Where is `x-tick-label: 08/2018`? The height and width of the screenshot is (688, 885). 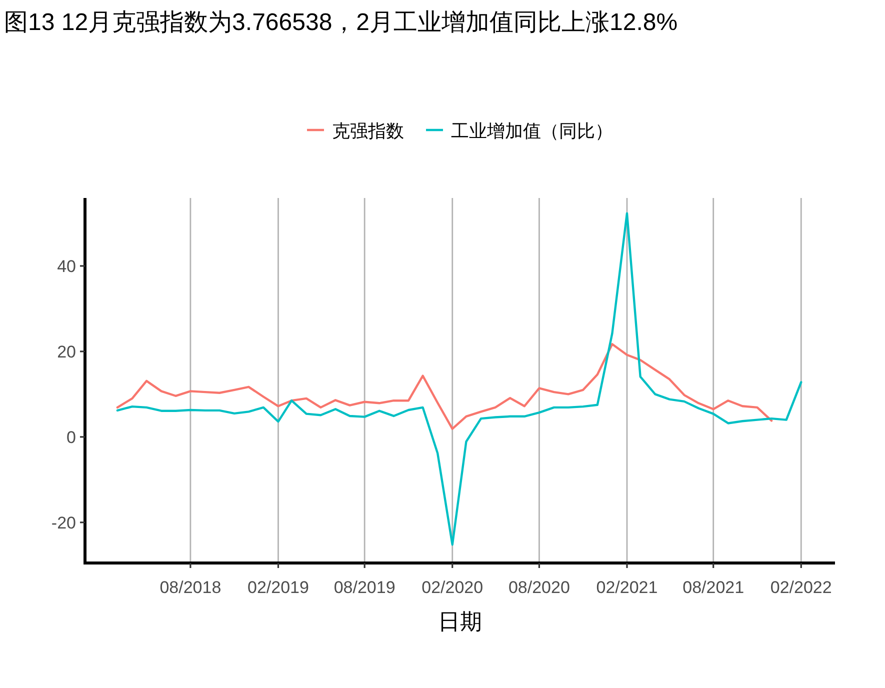 x-tick-label: 08/2018 is located at coordinates (191, 587).